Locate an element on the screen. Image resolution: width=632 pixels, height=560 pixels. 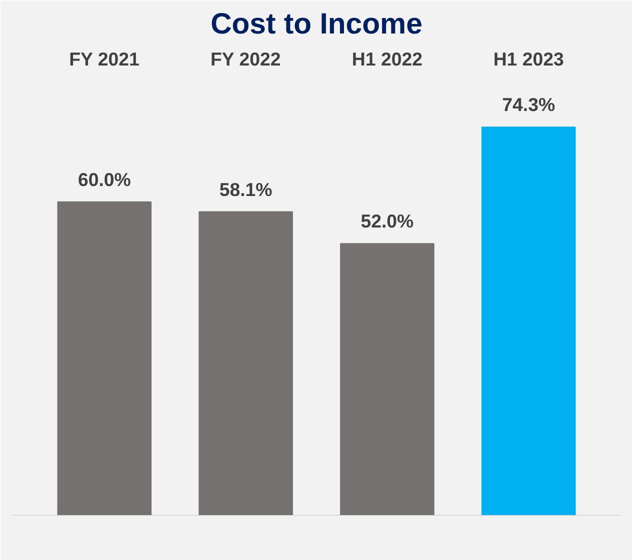
x-tick-label: FY 2021 is located at coordinates (104, 59).